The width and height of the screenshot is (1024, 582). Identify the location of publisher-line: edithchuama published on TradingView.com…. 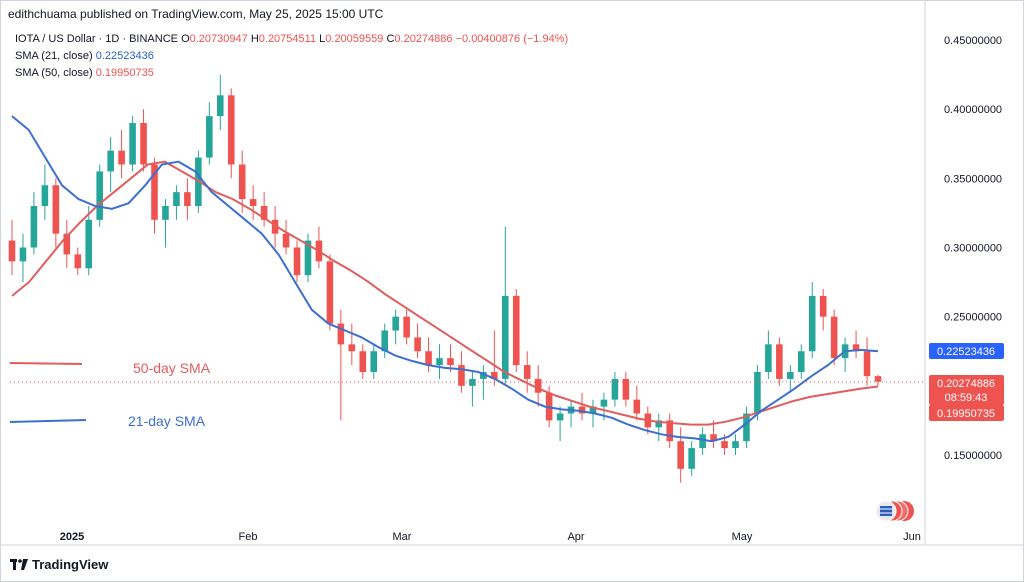
(196, 14).